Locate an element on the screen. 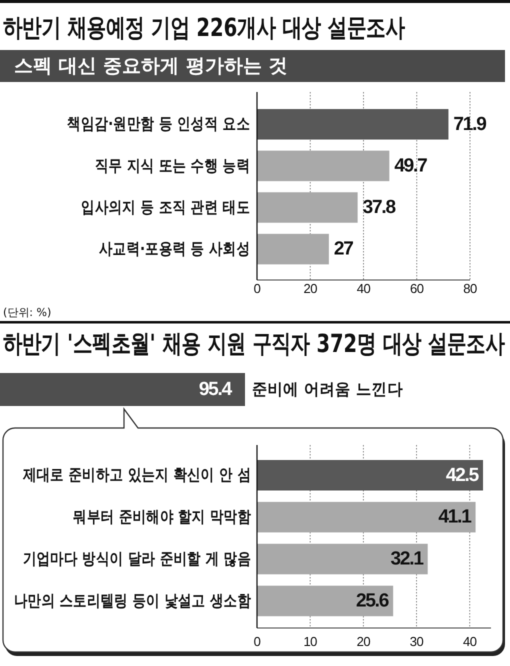 This screenshot has width=510, height=666. chart-subtitle: 스펙 대신 중요하게 평가하는 것 is located at coordinates (151, 66).